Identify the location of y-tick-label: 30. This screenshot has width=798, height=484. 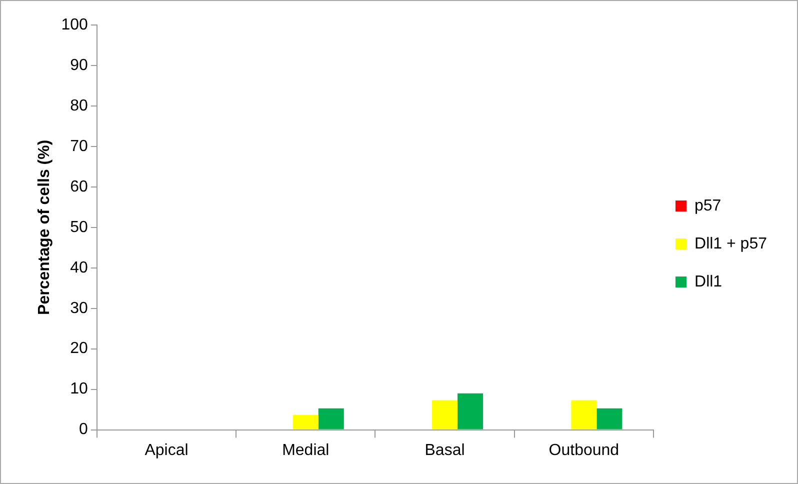
(79, 308).